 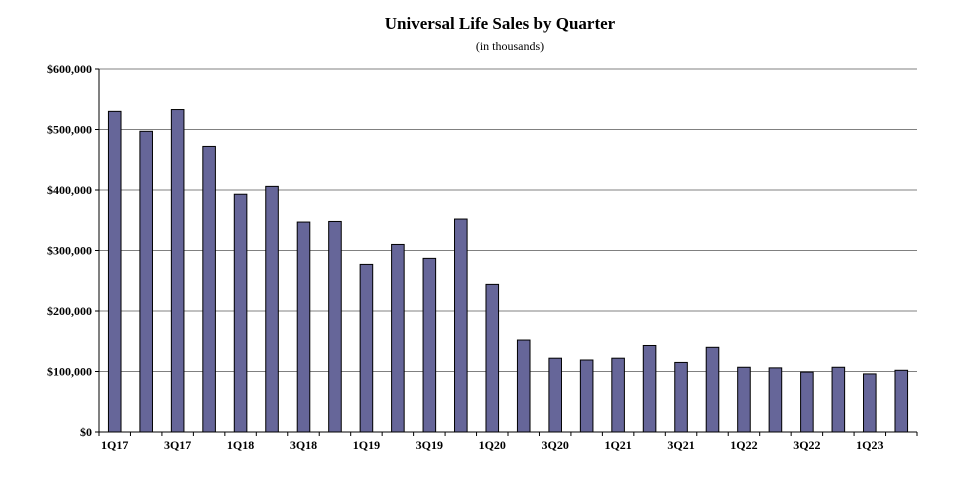 What do you see at coordinates (69, 69) in the screenshot?
I see `y-tick-label: $600,000` at bounding box center [69, 69].